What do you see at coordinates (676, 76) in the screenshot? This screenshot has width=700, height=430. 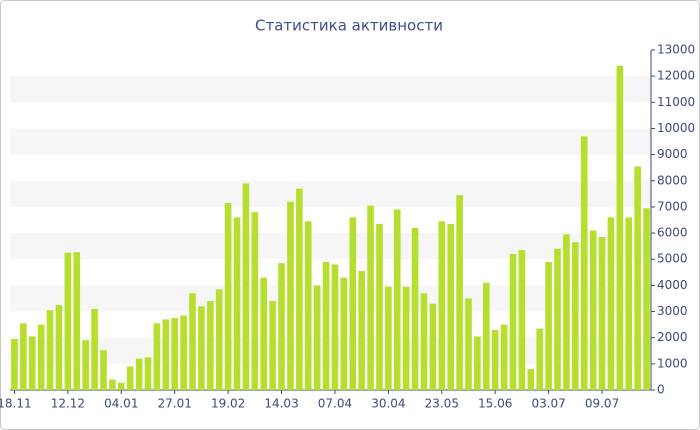 I see `y-tick-label: 12000` at bounding box center [676, 76].